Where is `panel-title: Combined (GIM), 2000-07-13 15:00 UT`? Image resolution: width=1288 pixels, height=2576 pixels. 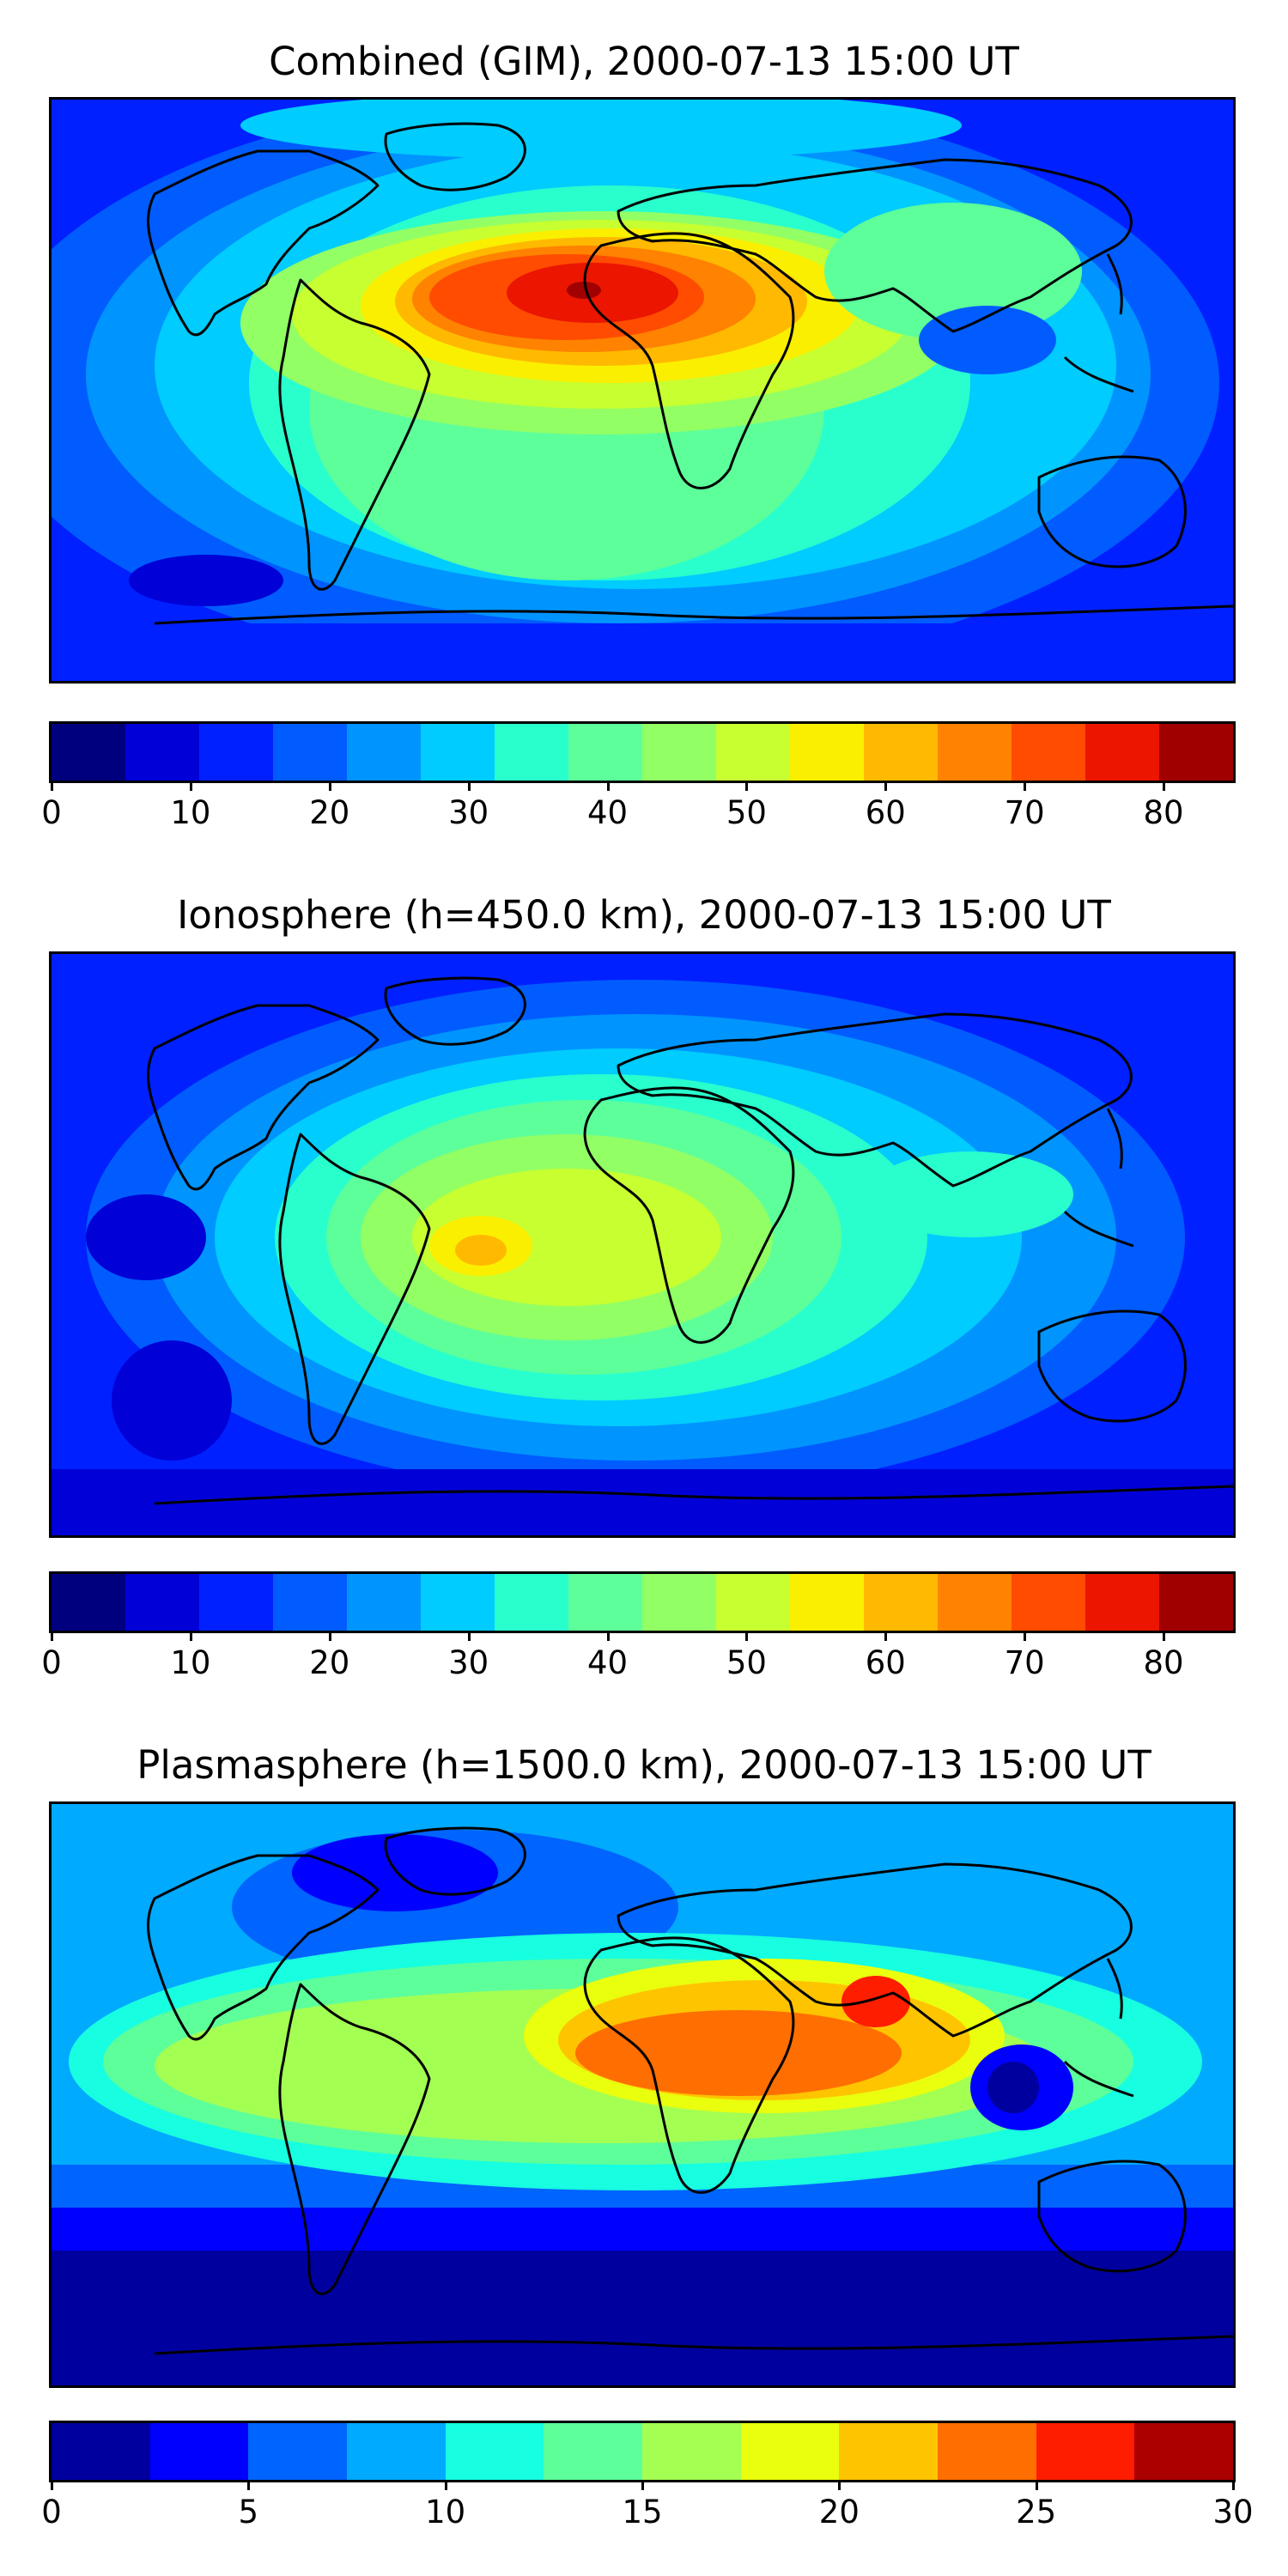
panel-title: Combined (GIM), 2000-07-13 15:00 UT is located at coordinates (644, 61).